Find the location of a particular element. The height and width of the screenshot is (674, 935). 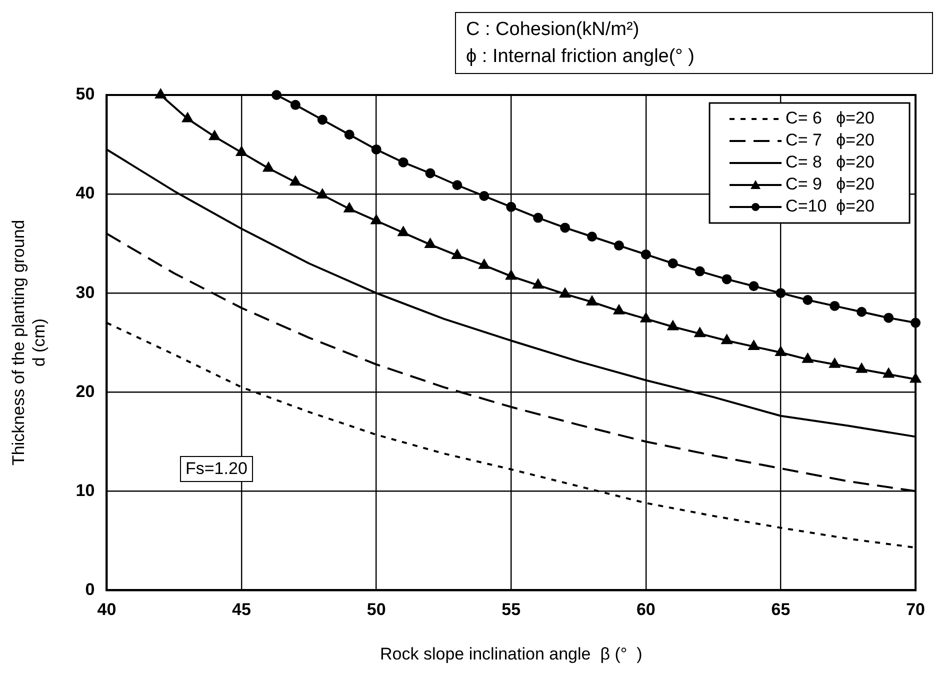

x-axis-title: Rock slope inclination angle β (° ) is located at coordinates (511, 654).